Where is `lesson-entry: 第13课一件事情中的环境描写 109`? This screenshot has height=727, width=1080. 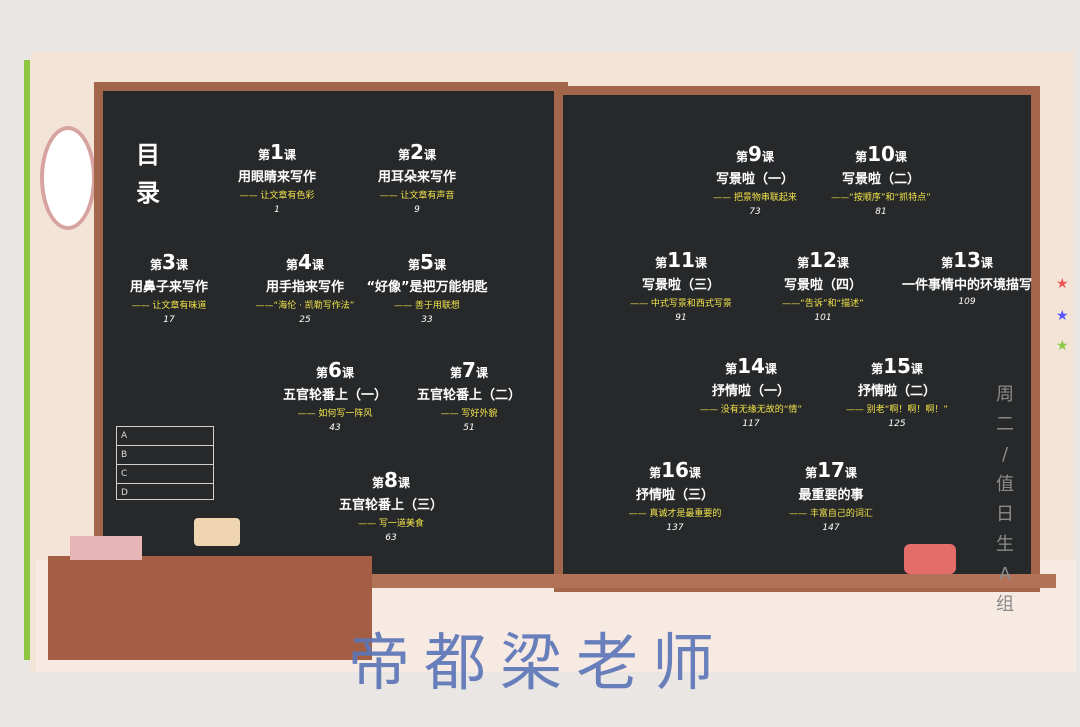
lesson-entry: 第13课一件事情中的环境描写 109 is located at coordinates (967, 277).